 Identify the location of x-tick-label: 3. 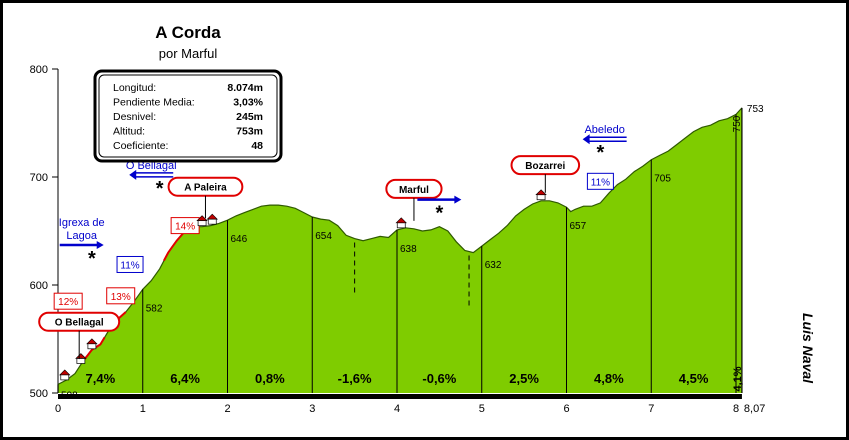
(312, 409).